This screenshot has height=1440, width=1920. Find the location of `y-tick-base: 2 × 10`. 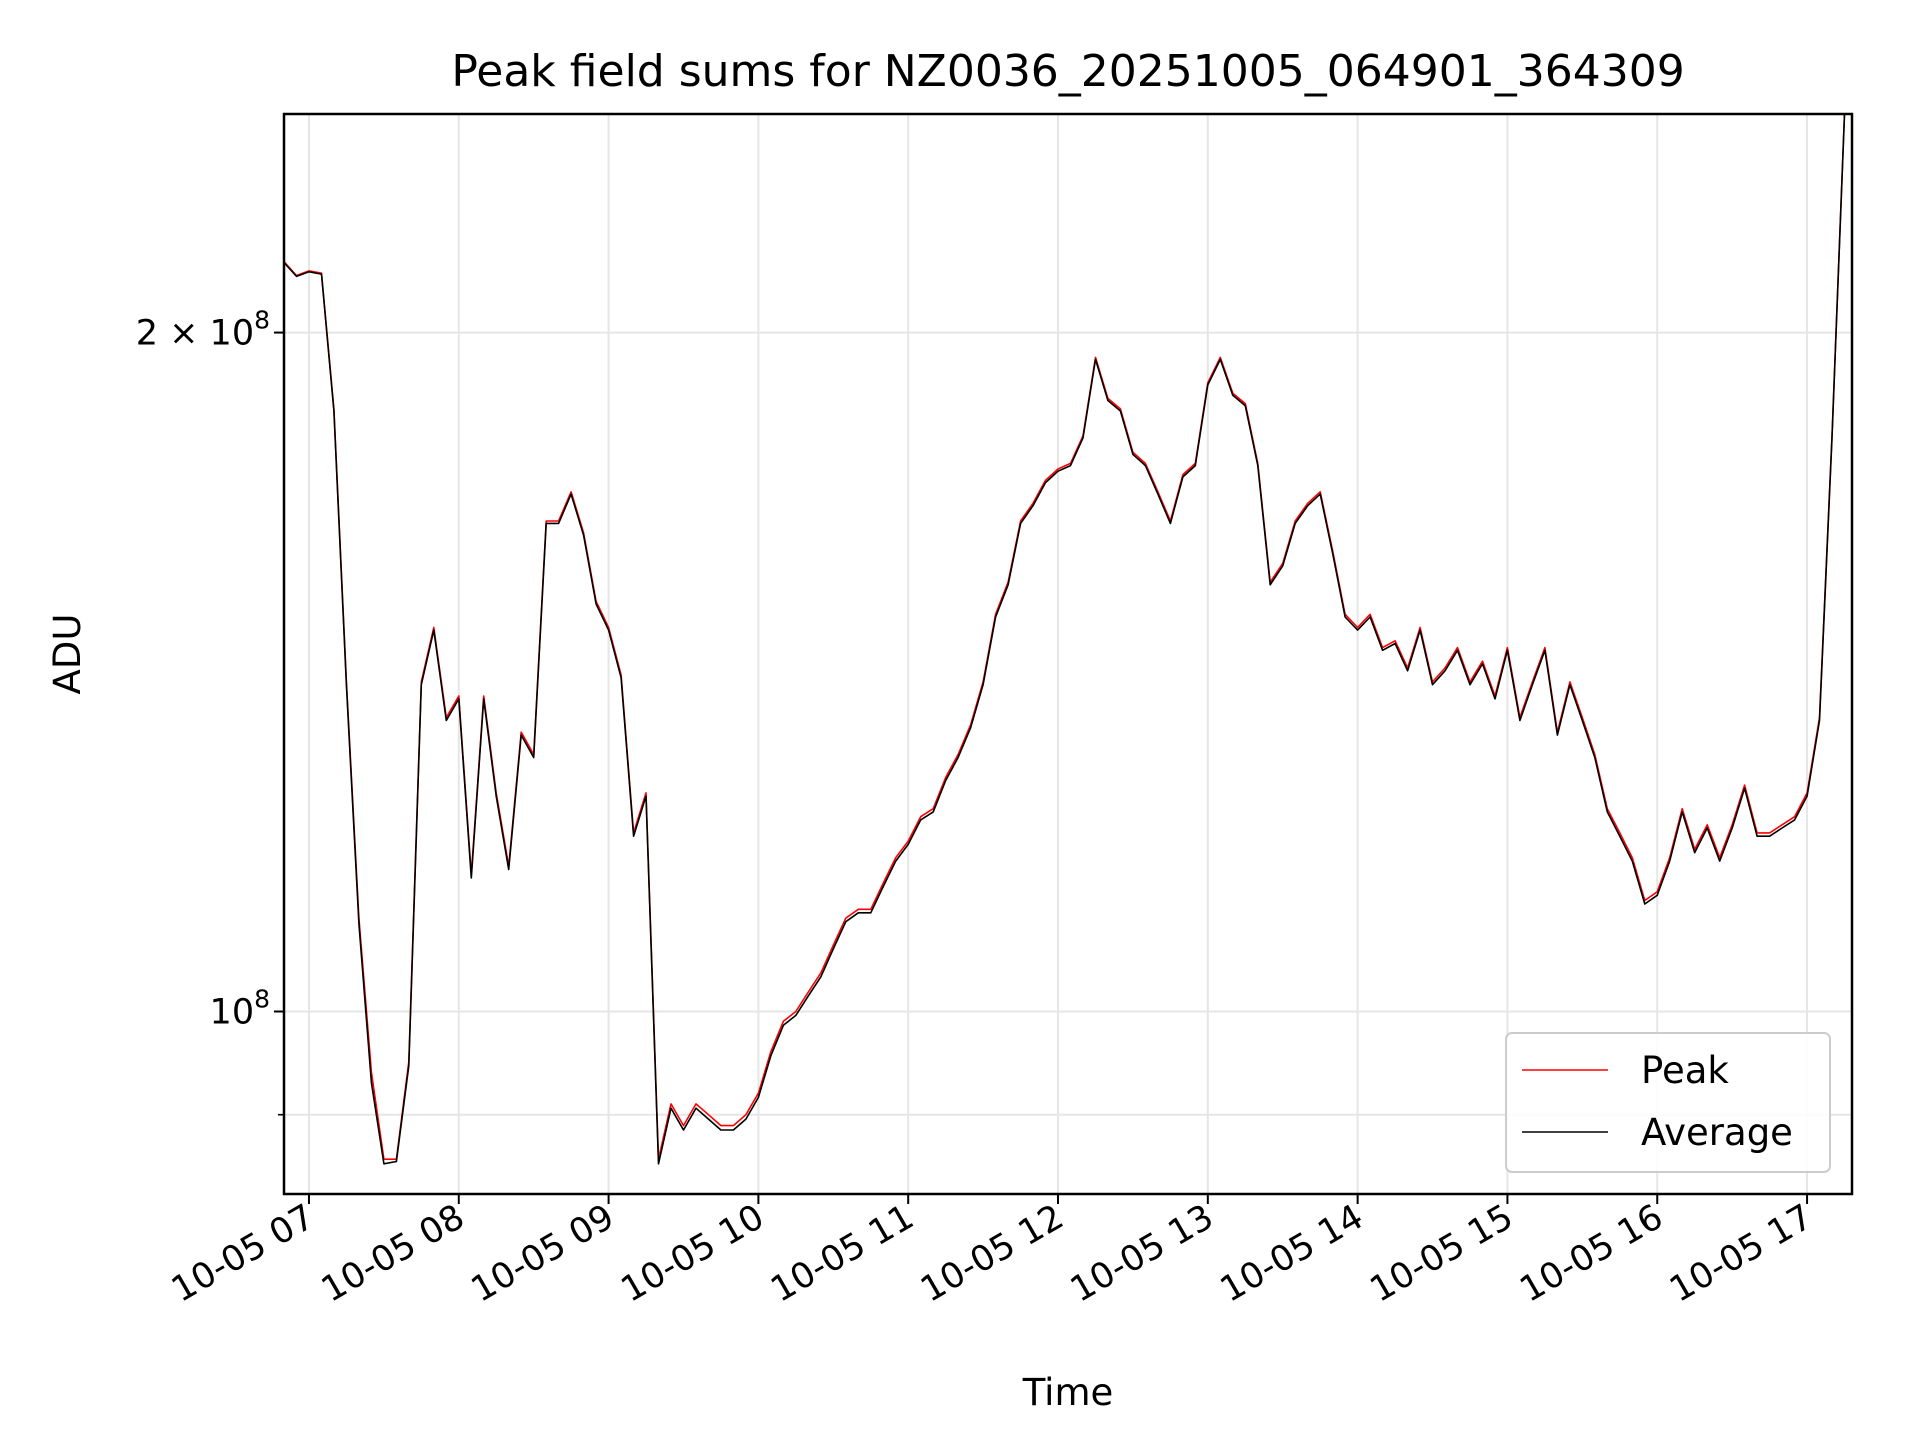

y-tick-base: 2 × 10 is located at coordinates (195, 334).